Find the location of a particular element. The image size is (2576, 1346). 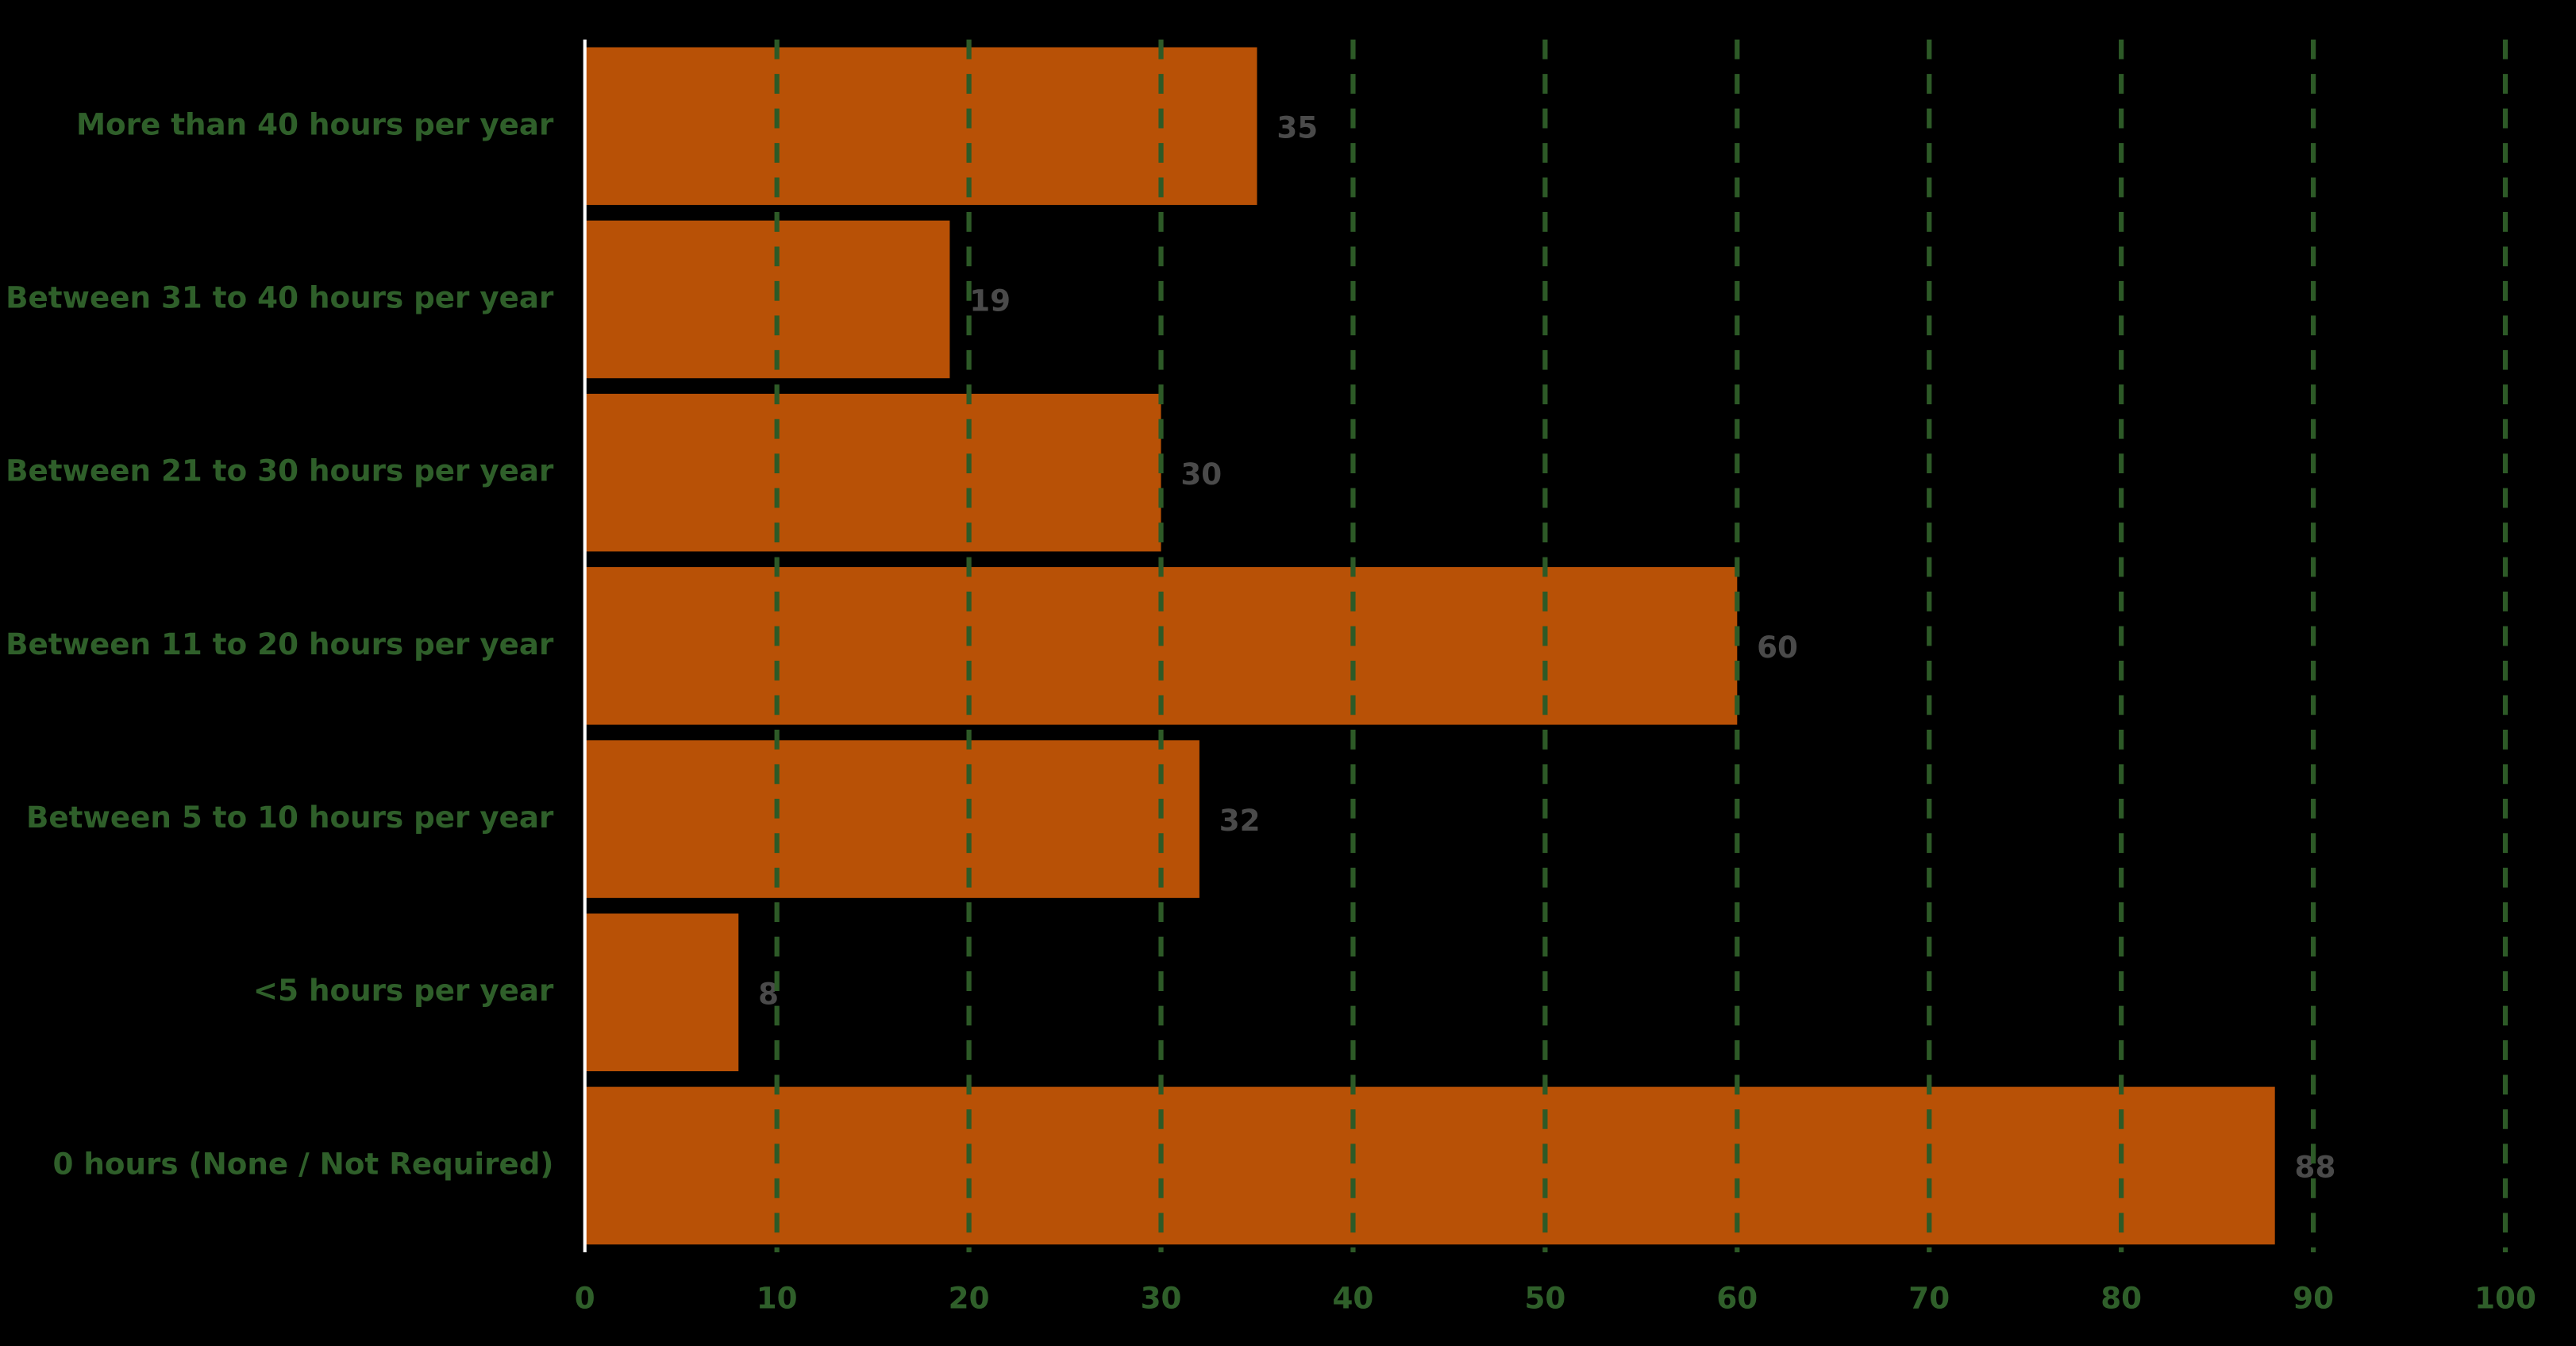

y-tick-label: 0 hours (None / Not Required) is located at coordinates (303, 1163).